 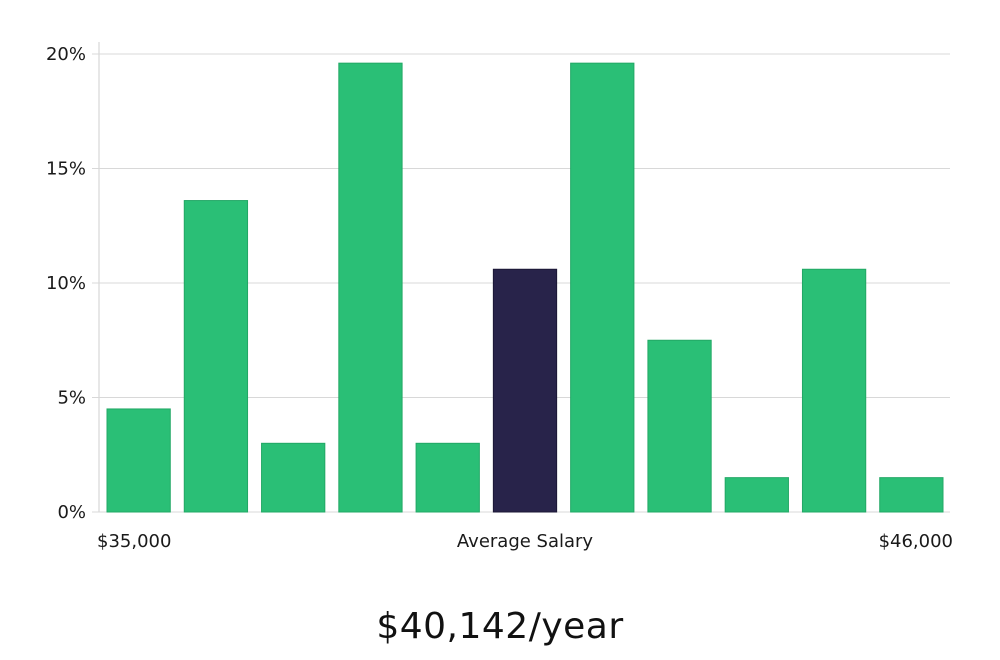 I want to click on y-tick-label: 10%, so click(x=66, y=283).